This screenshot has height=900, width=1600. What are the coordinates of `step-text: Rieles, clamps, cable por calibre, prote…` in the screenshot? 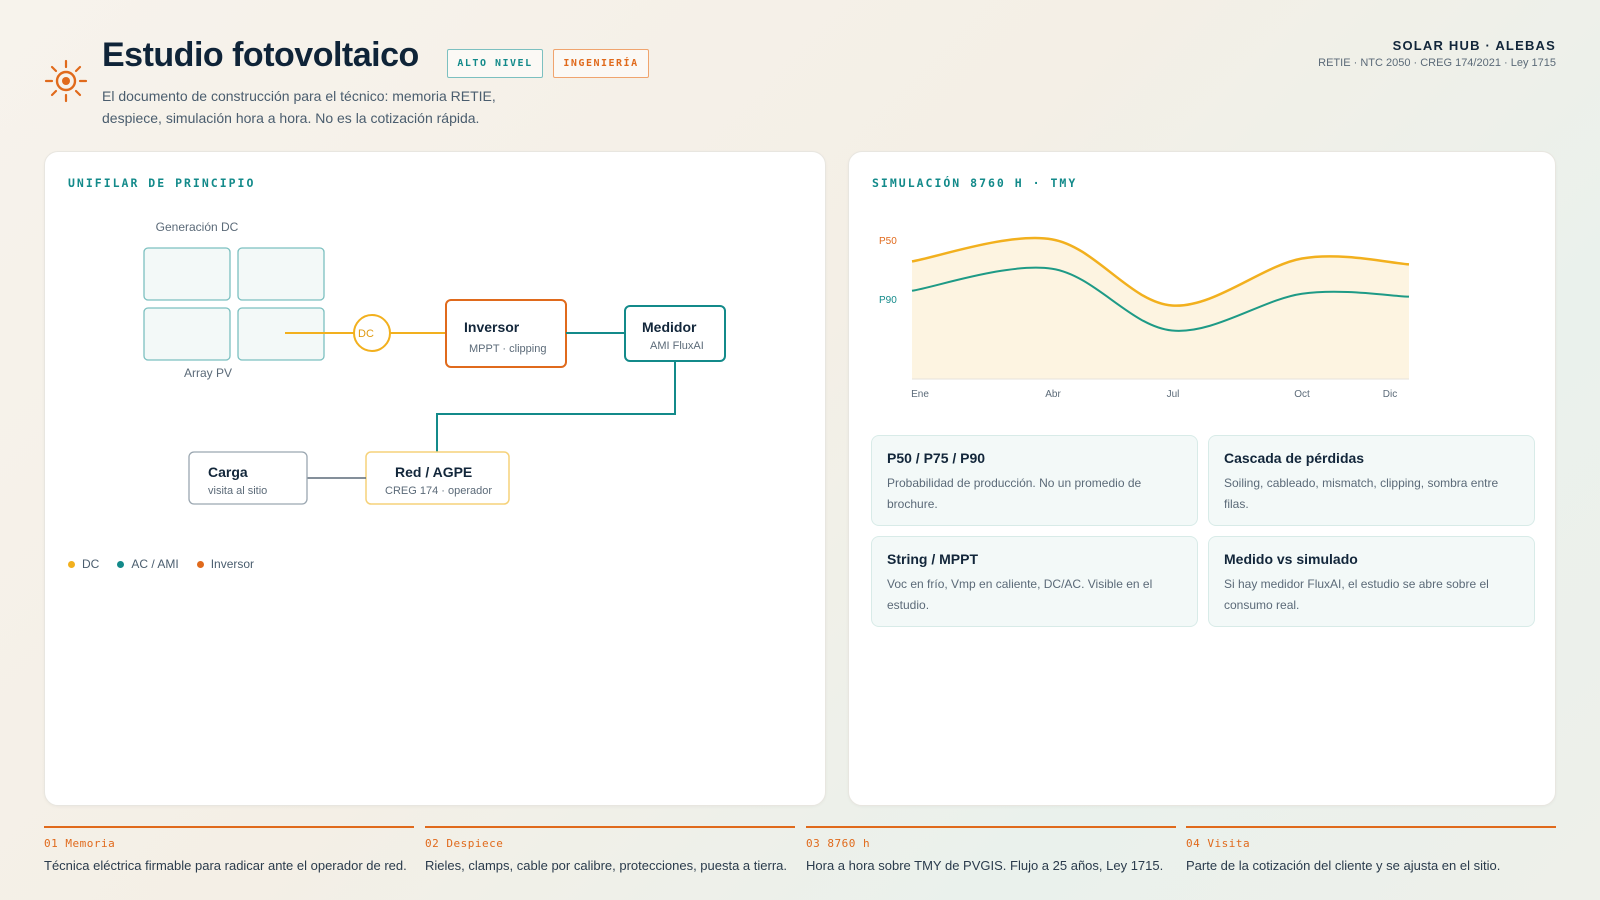 It's located at (606, 865).